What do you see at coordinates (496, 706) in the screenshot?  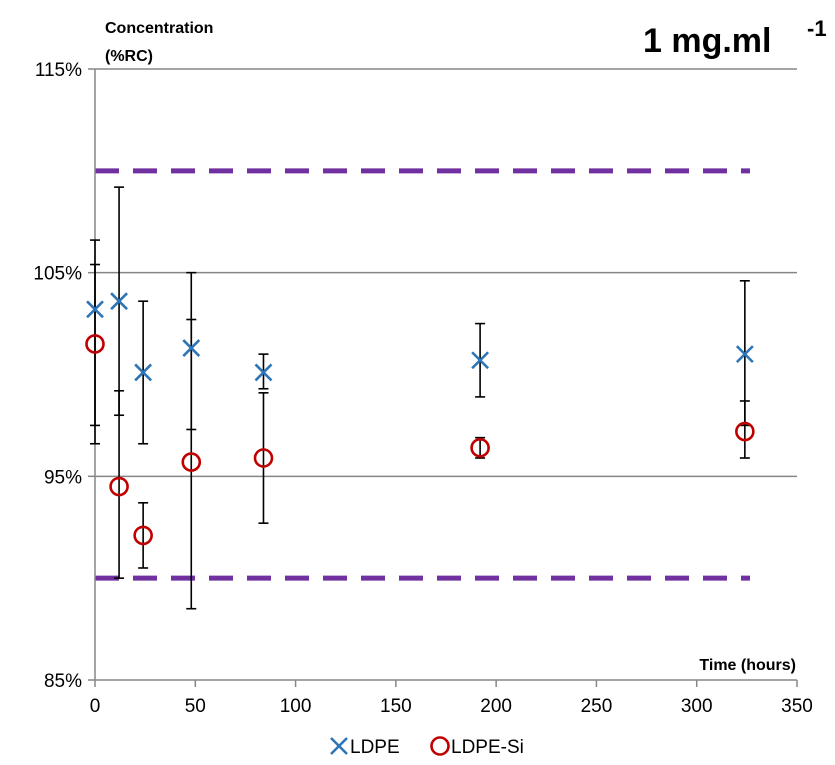 I see `x-tick-label: 200` at bounding box center [496, 706].